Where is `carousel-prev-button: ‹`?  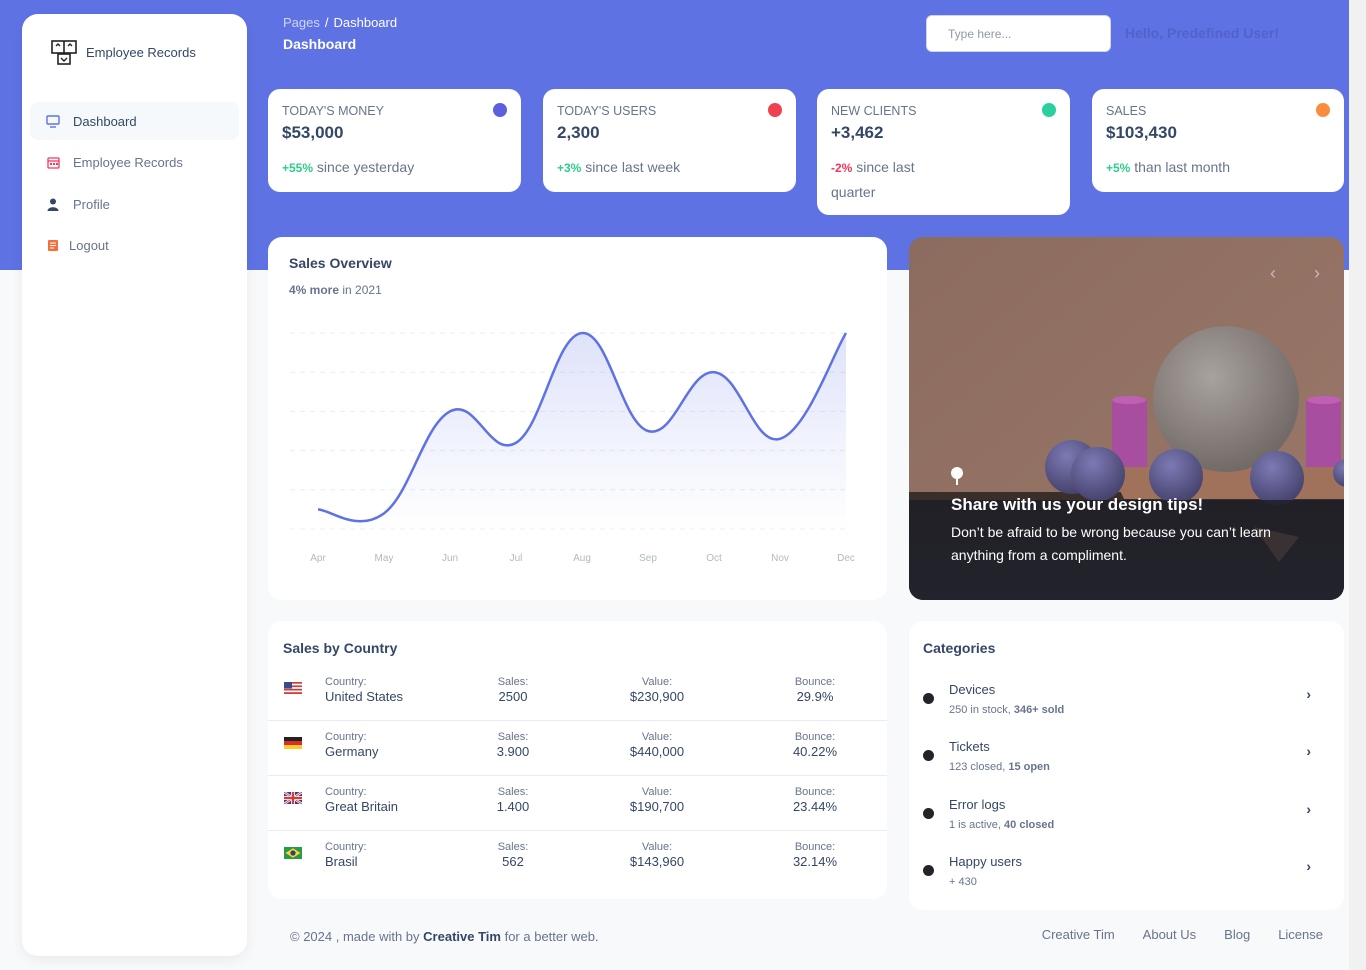 carousel-prev-button: ‹ is located at coordinates (1273, 273).